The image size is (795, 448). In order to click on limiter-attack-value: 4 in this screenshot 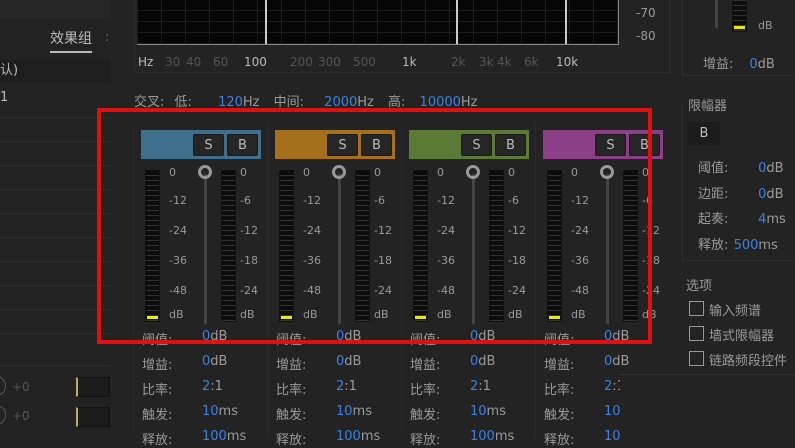, I will do `click(762, 219)`.